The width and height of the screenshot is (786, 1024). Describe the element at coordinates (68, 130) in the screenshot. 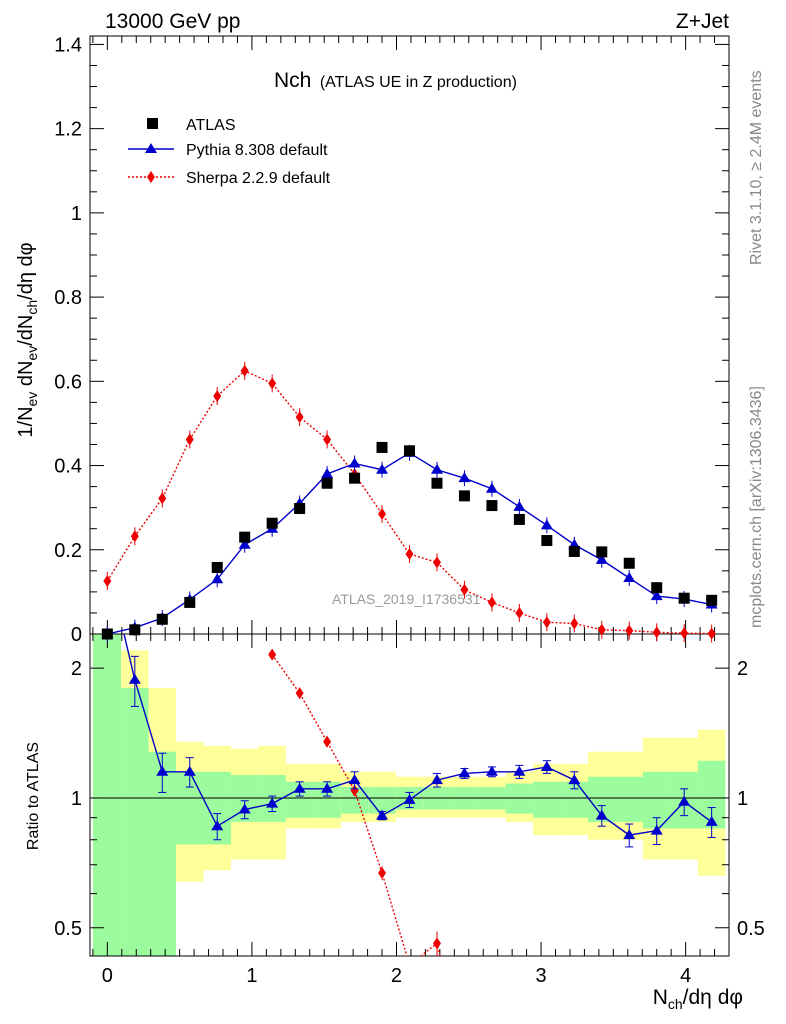

I see `main-y-tick-label: 1.2` at that location.